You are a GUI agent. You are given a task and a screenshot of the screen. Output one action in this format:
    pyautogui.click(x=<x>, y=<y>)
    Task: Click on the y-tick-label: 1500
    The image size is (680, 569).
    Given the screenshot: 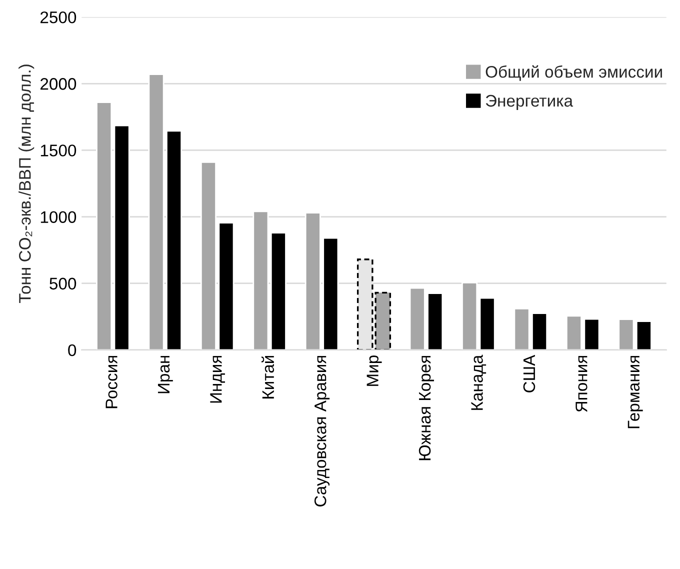 What is the action you would take?
    pyautogui.click(x=58, y=150)
    